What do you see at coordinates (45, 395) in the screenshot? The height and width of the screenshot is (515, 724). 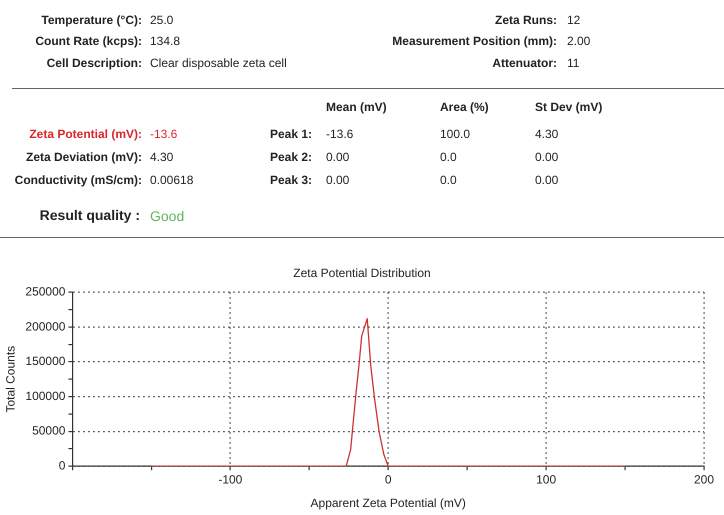 I see `y-tick-label: 100000` at bounding box center [45, 395].